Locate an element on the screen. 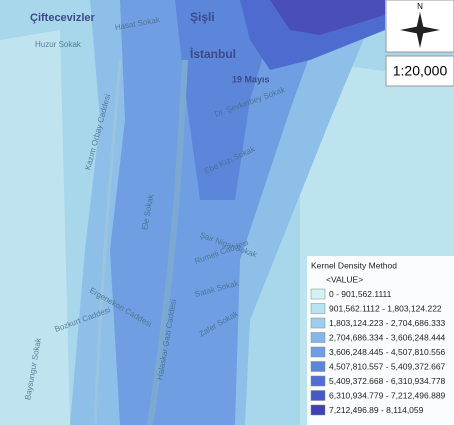  legend-box is located at coordinates (380, 340).